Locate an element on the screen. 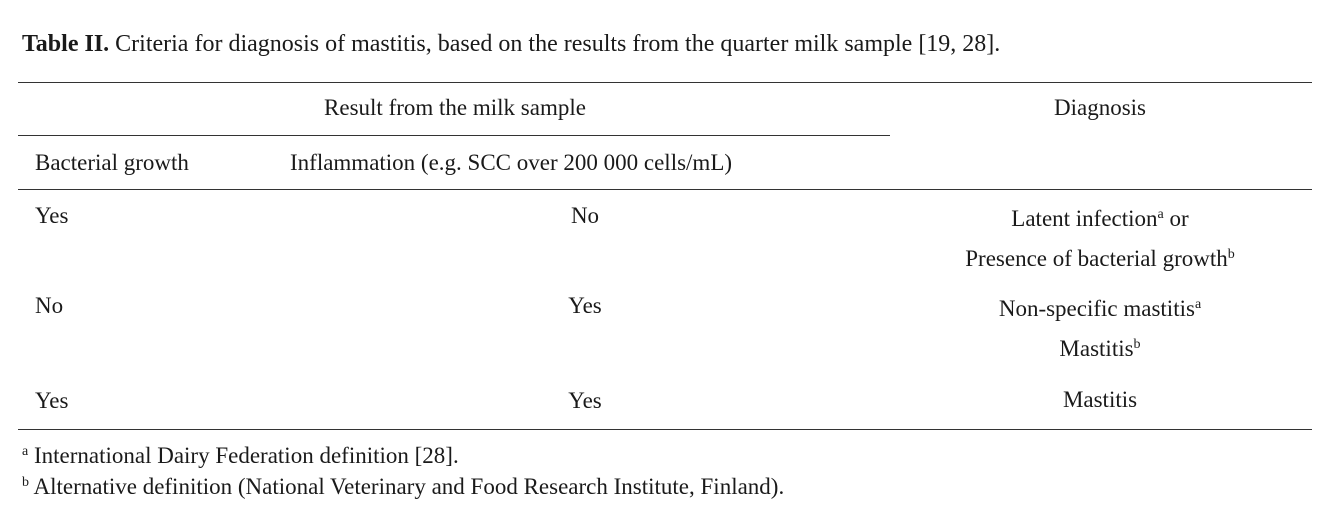 Image resolution: width=1334 pixels, height=509 pixels. diagnosis-header: Diagnosis is located at coordinates (1100, 107).